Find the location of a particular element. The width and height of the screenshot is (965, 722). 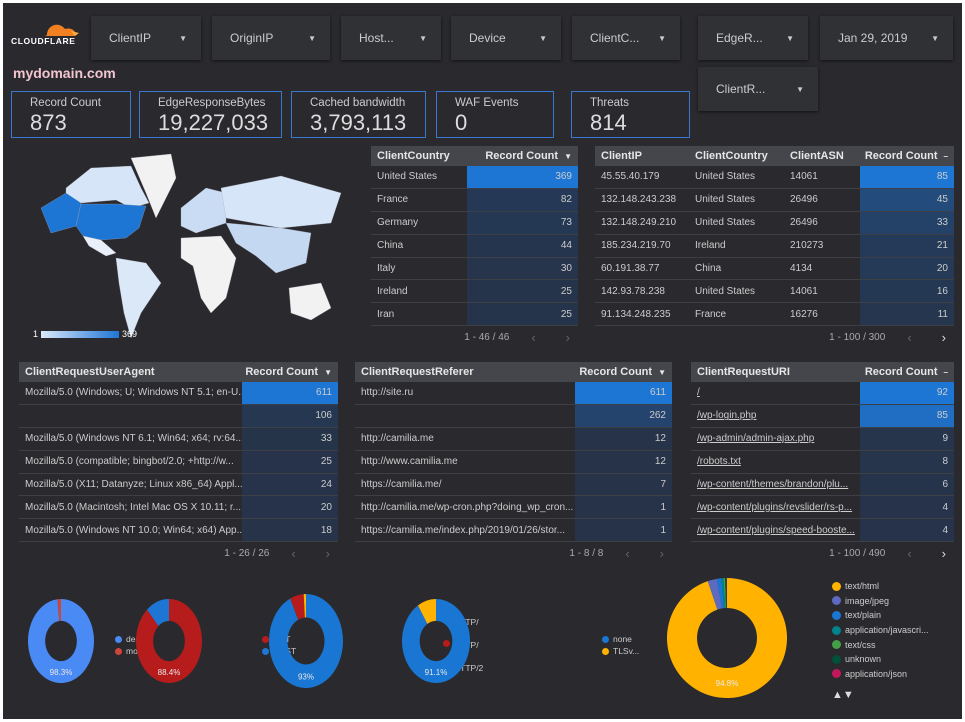

filter-dropdown: ClientIP ▼ is located at coordinates (146, 38).